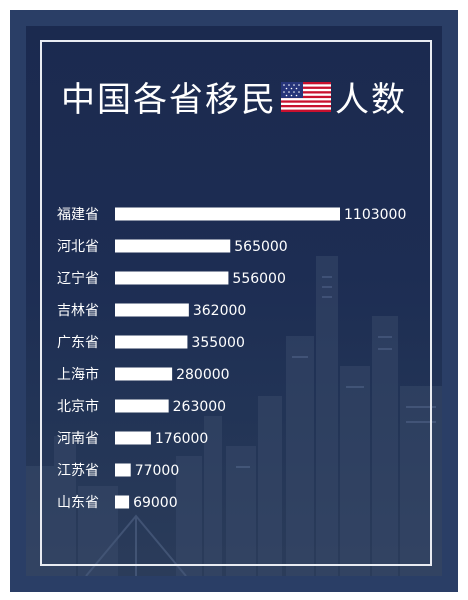  What do you see at coordinates (169, 100) in the screenshot?
I see `title-text-left: 中国各省移民` at bounding box center [169, 100].